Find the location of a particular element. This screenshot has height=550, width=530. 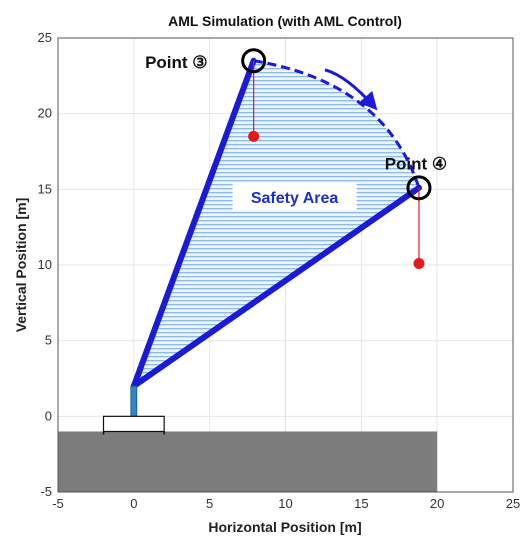

boom-start-line is located at coordinates (193, 223).